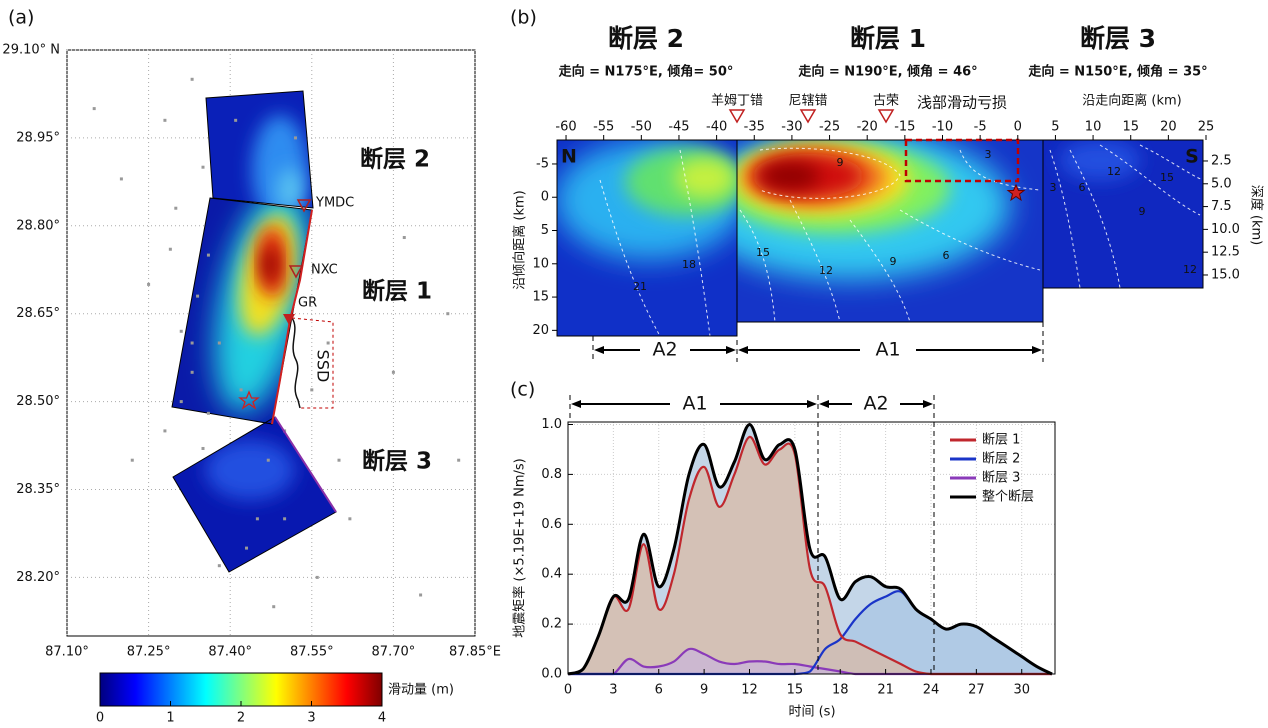 This screenshot has height=728, width=1268. I want to click on contour-label: 12, so click(1114, 171).